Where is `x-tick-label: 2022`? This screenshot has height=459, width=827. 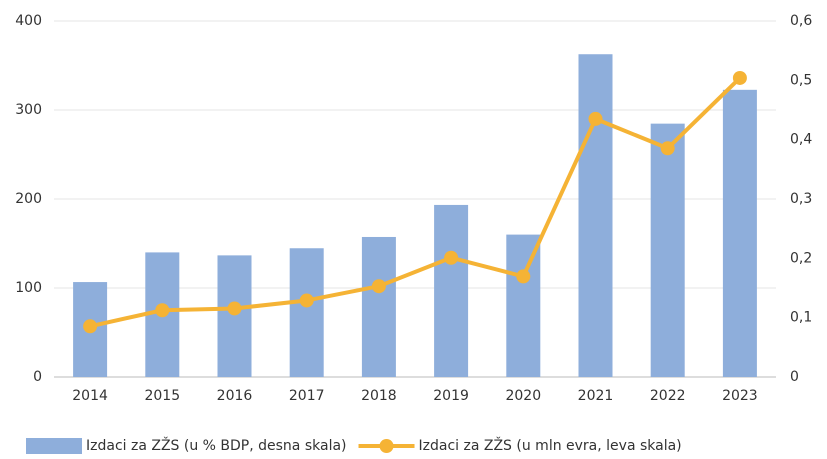 x-tick-label: 2022 is located at coordinates (668, 396).